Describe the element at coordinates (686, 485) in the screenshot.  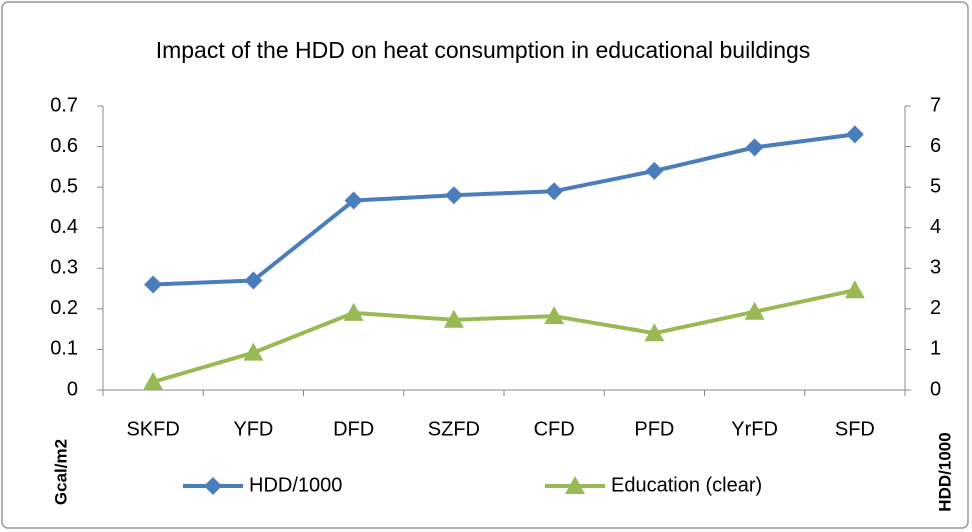
I see `legend-label: Education (clear)` at that location.